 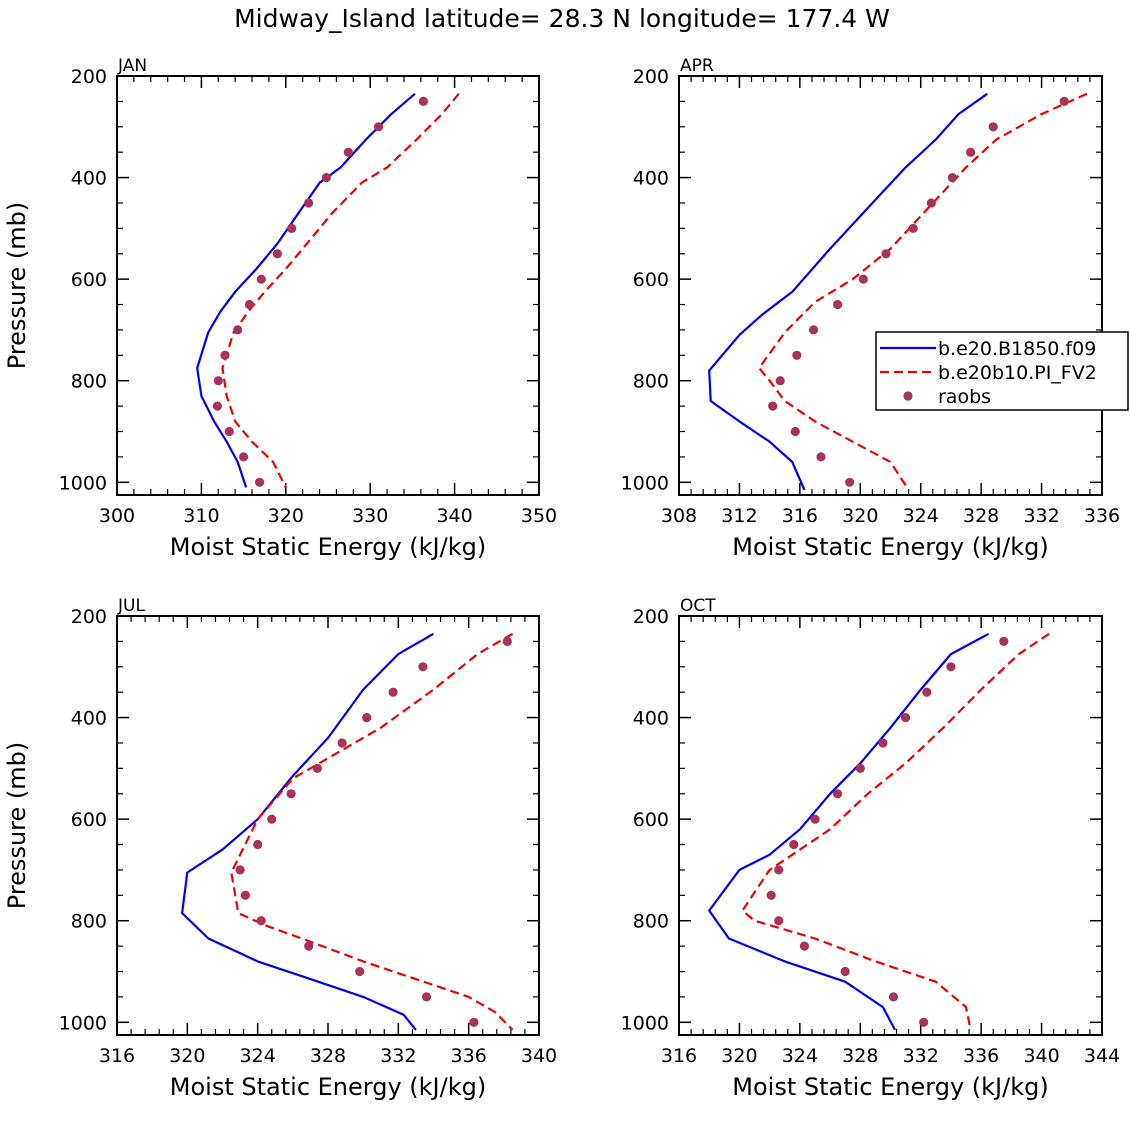 I want to click on x-tick-label: 336, so click(x=1102, y=516).